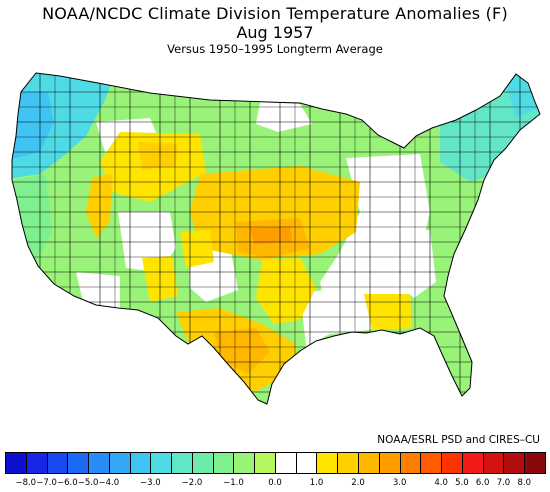 This screenshot has height=492, width=550. I want to click on legend-tick-label: −4.0, so click(109, 483).